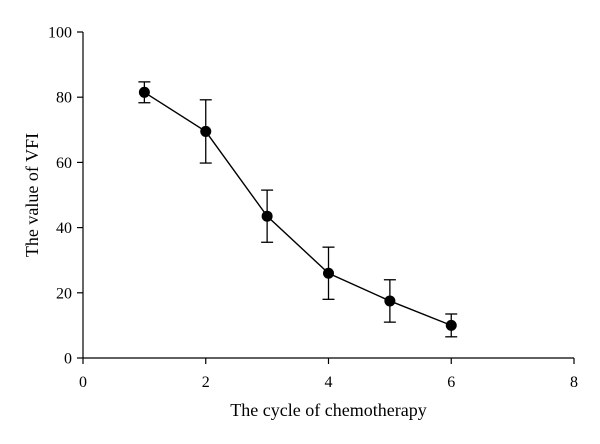  Describe the element at coordinates (32, 195) in the screenshot. I see `y-axis-title: The value of VFI` at that location.